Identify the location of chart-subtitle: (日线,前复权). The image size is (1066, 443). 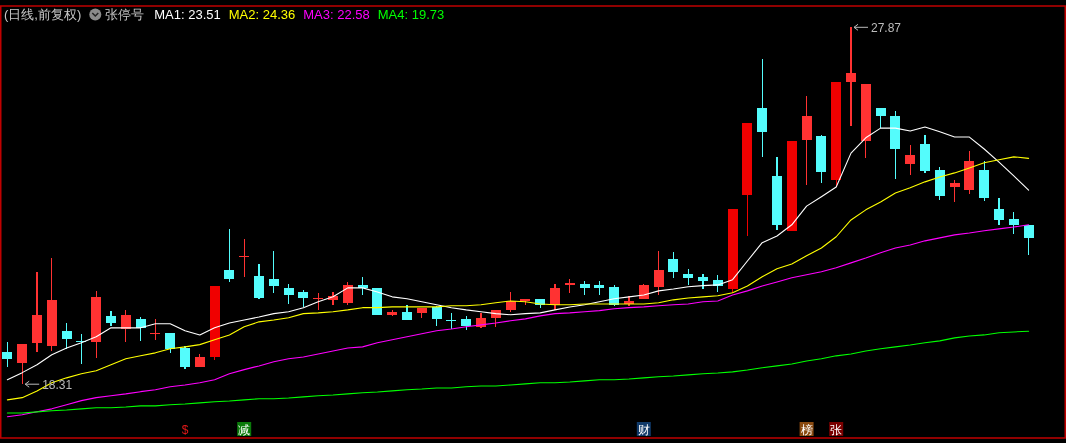
(43, 14).